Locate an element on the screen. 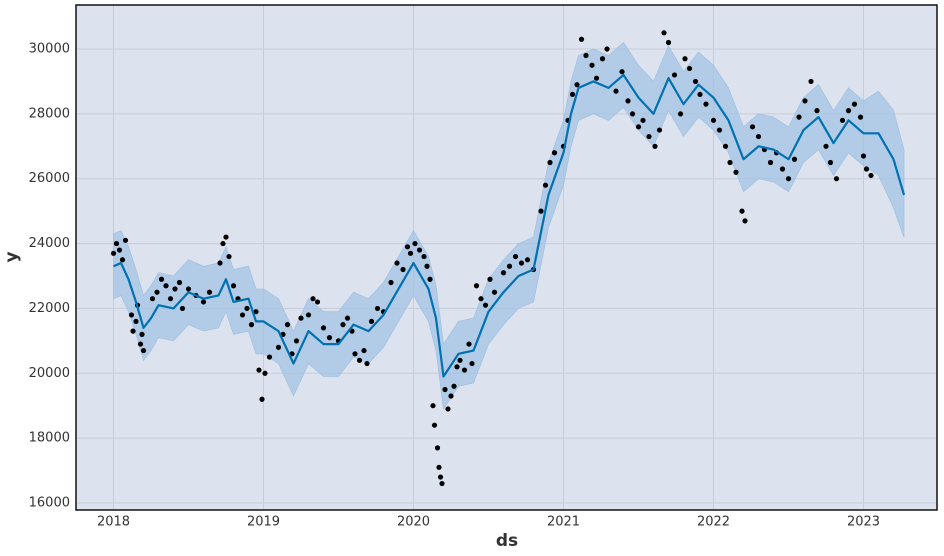 The height and width of the screenshot is (556, 944). x-tick-label: 2023 is located at coordinates (863, 522).